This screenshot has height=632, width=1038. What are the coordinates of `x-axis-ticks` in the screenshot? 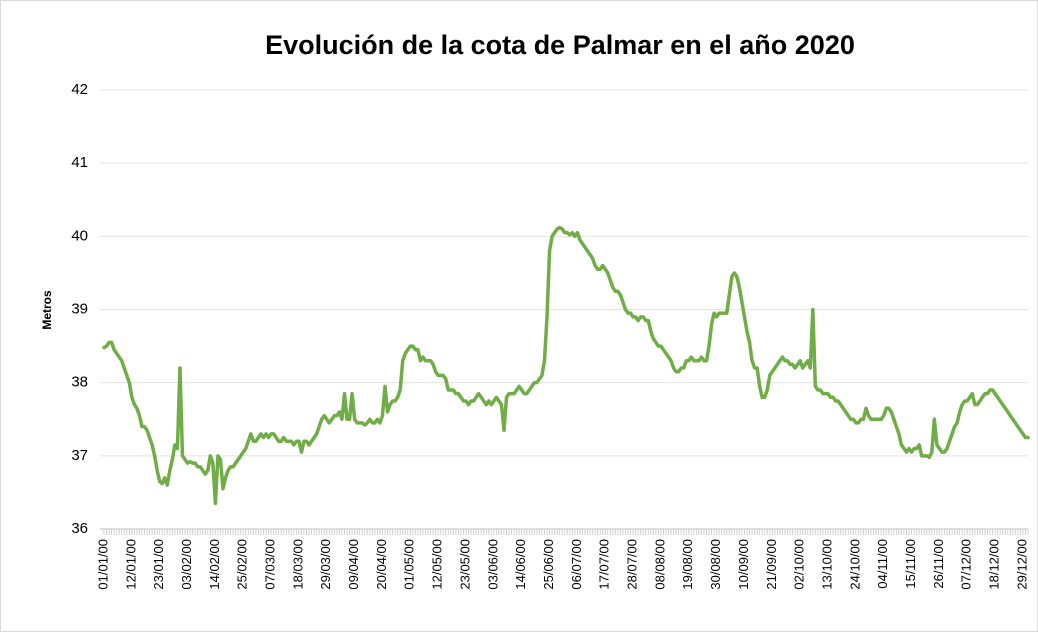 It's located at (566, 532).